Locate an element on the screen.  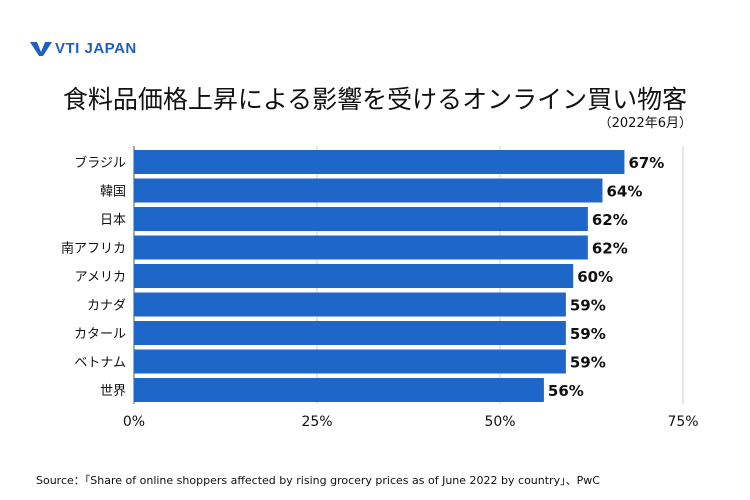
value-label: 64% is located at coordinates (624, 192).